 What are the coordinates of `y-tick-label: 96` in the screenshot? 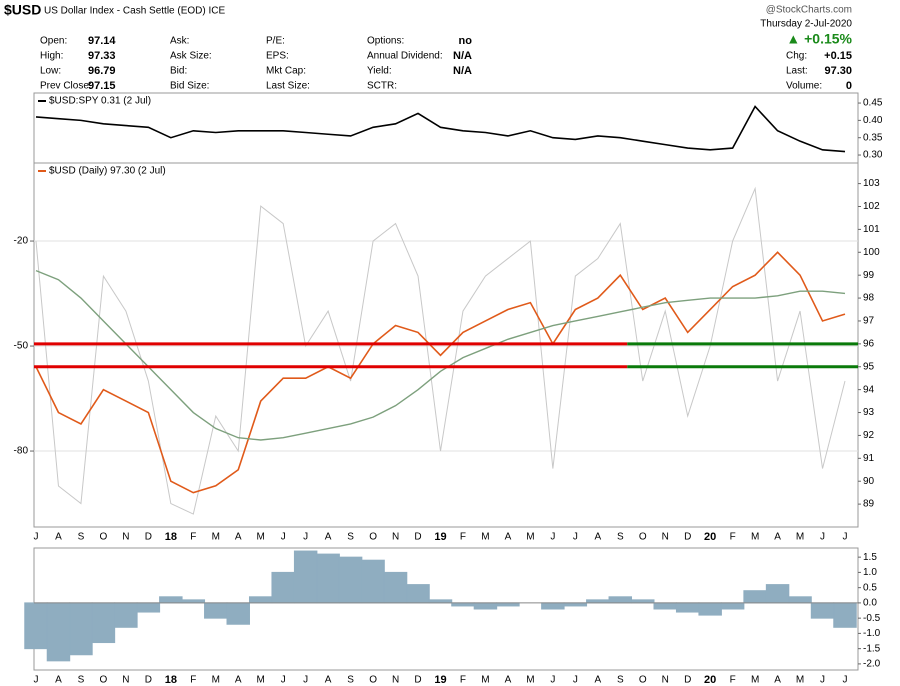 It's located at (869, 343).